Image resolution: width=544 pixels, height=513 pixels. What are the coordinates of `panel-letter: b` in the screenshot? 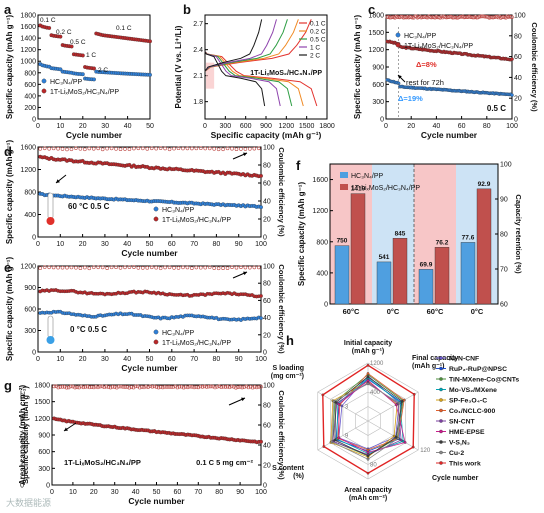 It's located at (187, 9).